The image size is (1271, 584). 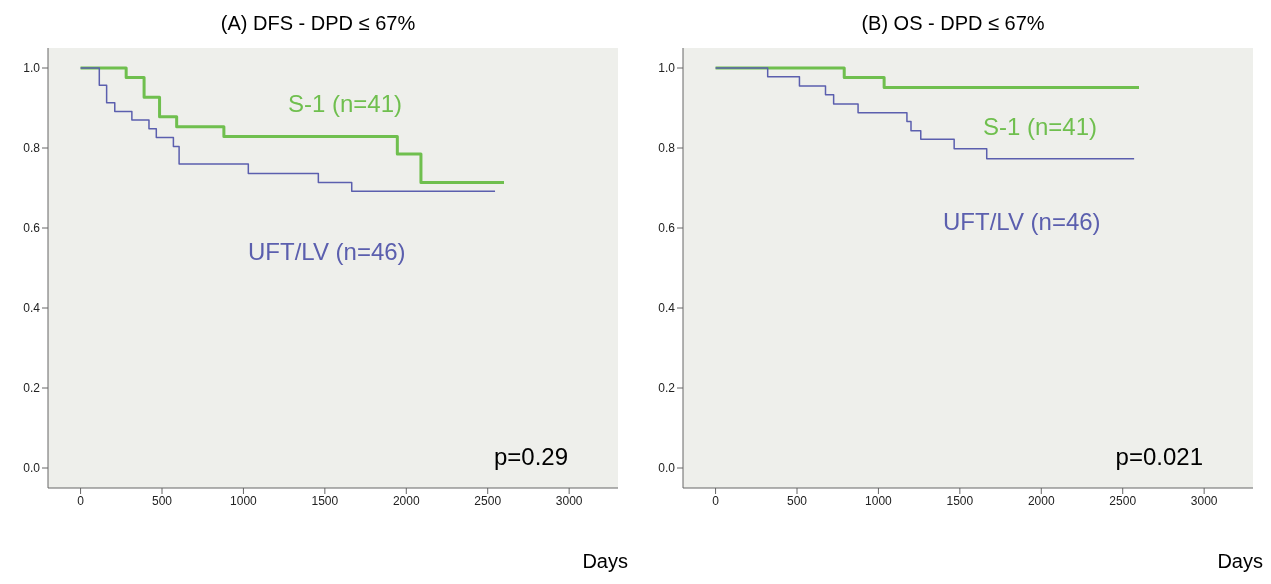 What do you see at coordinates (1159, 457) in the screenshot?
I see `annotation: p=0.021` at bounding box center [1159, 457].